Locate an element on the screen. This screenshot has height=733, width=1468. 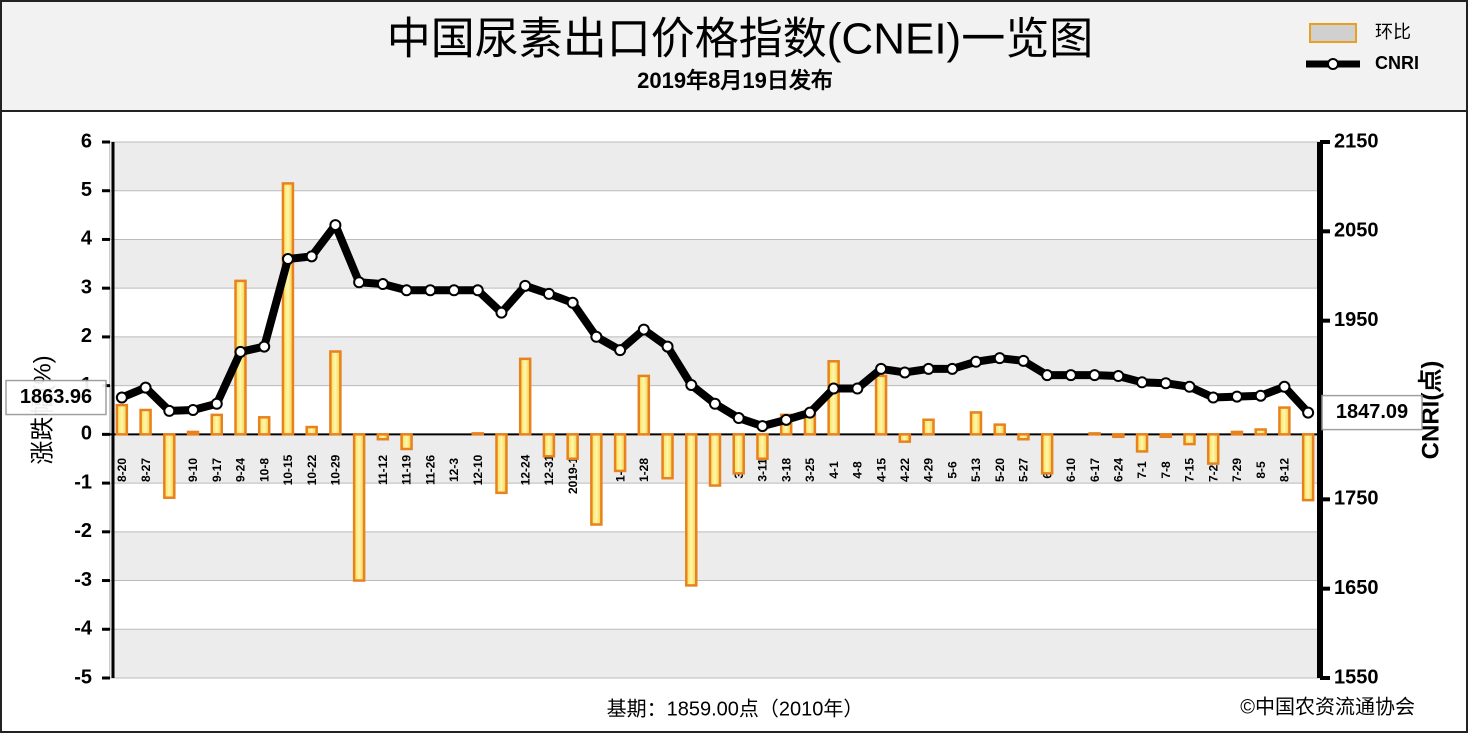
x-tick-label: 8-27 is located at coordinates (146, 470).